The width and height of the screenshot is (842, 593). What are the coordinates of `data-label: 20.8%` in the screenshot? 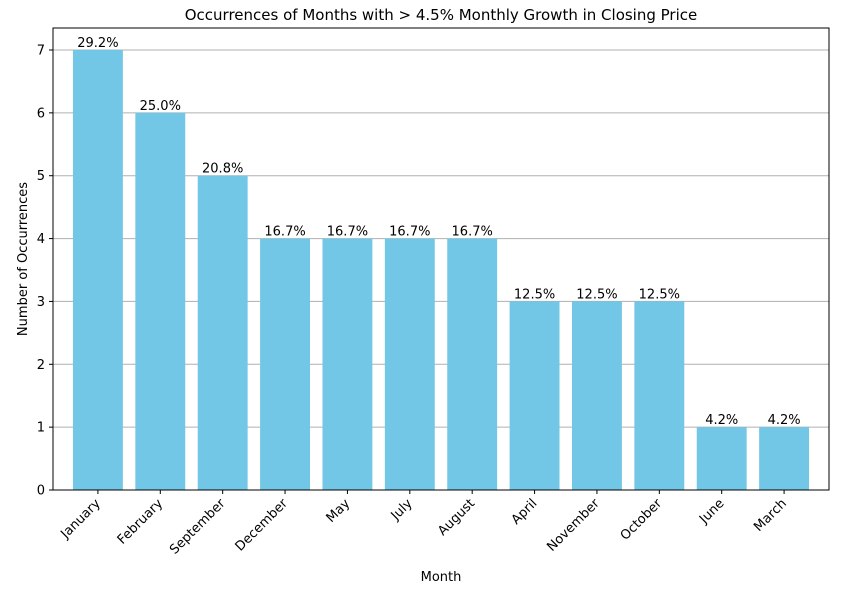 It's located at (222, 169).